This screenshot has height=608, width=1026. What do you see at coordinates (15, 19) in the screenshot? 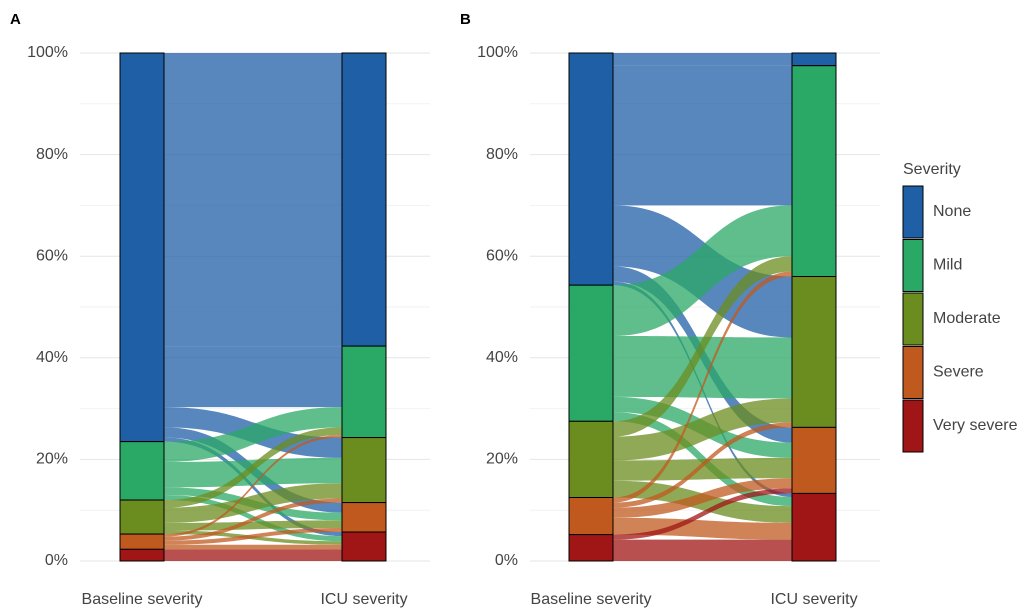
I see `panel-label: A` at bounding box center [15, 19].